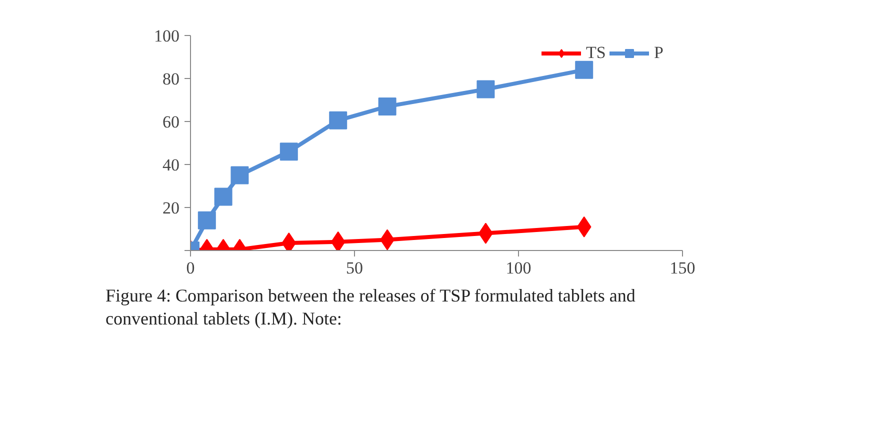 This screenshot has height=421, width=894. What do you see at coordinates (659, 53) in the screenshot?
I see `legend-label: P` at bounding box center [659, 53].